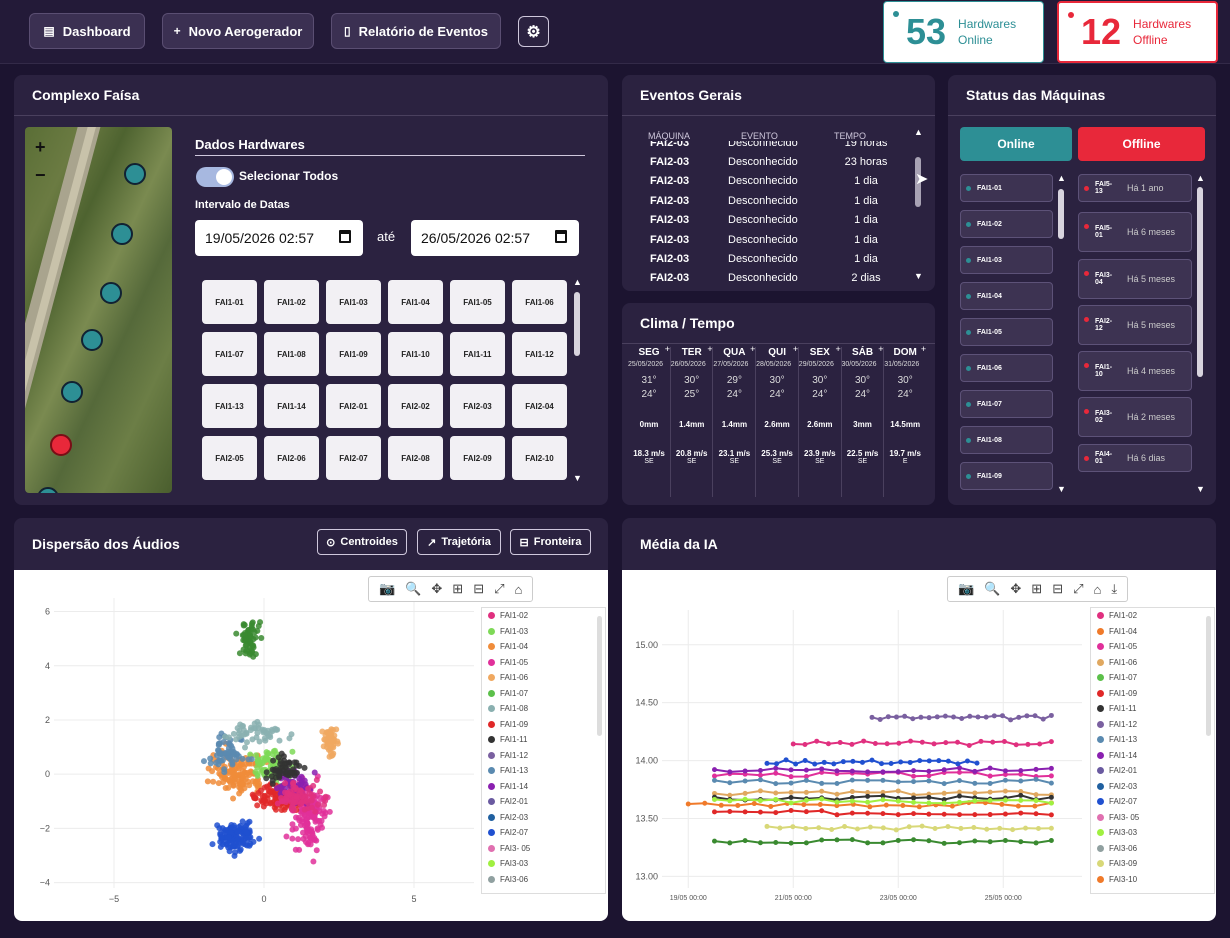 The height and width of the screenshot is (938, 1230). I want to click on hardware-button: FAI1-09, so click(353, 354).